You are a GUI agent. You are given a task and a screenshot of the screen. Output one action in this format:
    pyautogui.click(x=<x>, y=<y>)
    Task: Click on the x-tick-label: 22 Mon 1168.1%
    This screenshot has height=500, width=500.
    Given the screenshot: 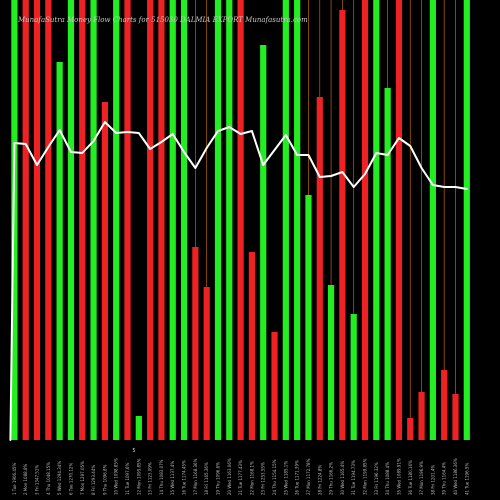 What is the action you would take?
    pyautogui.click(x=251, y=478)
    